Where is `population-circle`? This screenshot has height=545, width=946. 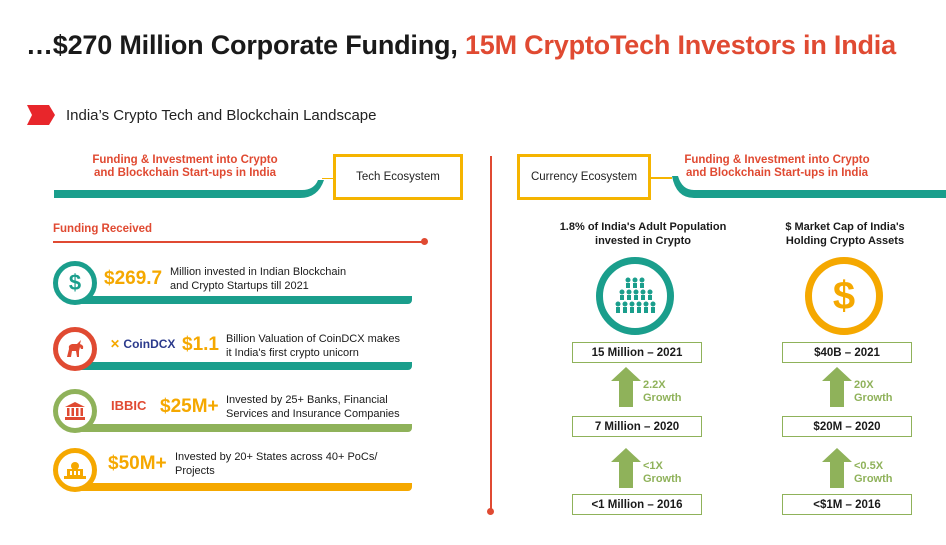 population-circle is located at coordinates (635, 296).